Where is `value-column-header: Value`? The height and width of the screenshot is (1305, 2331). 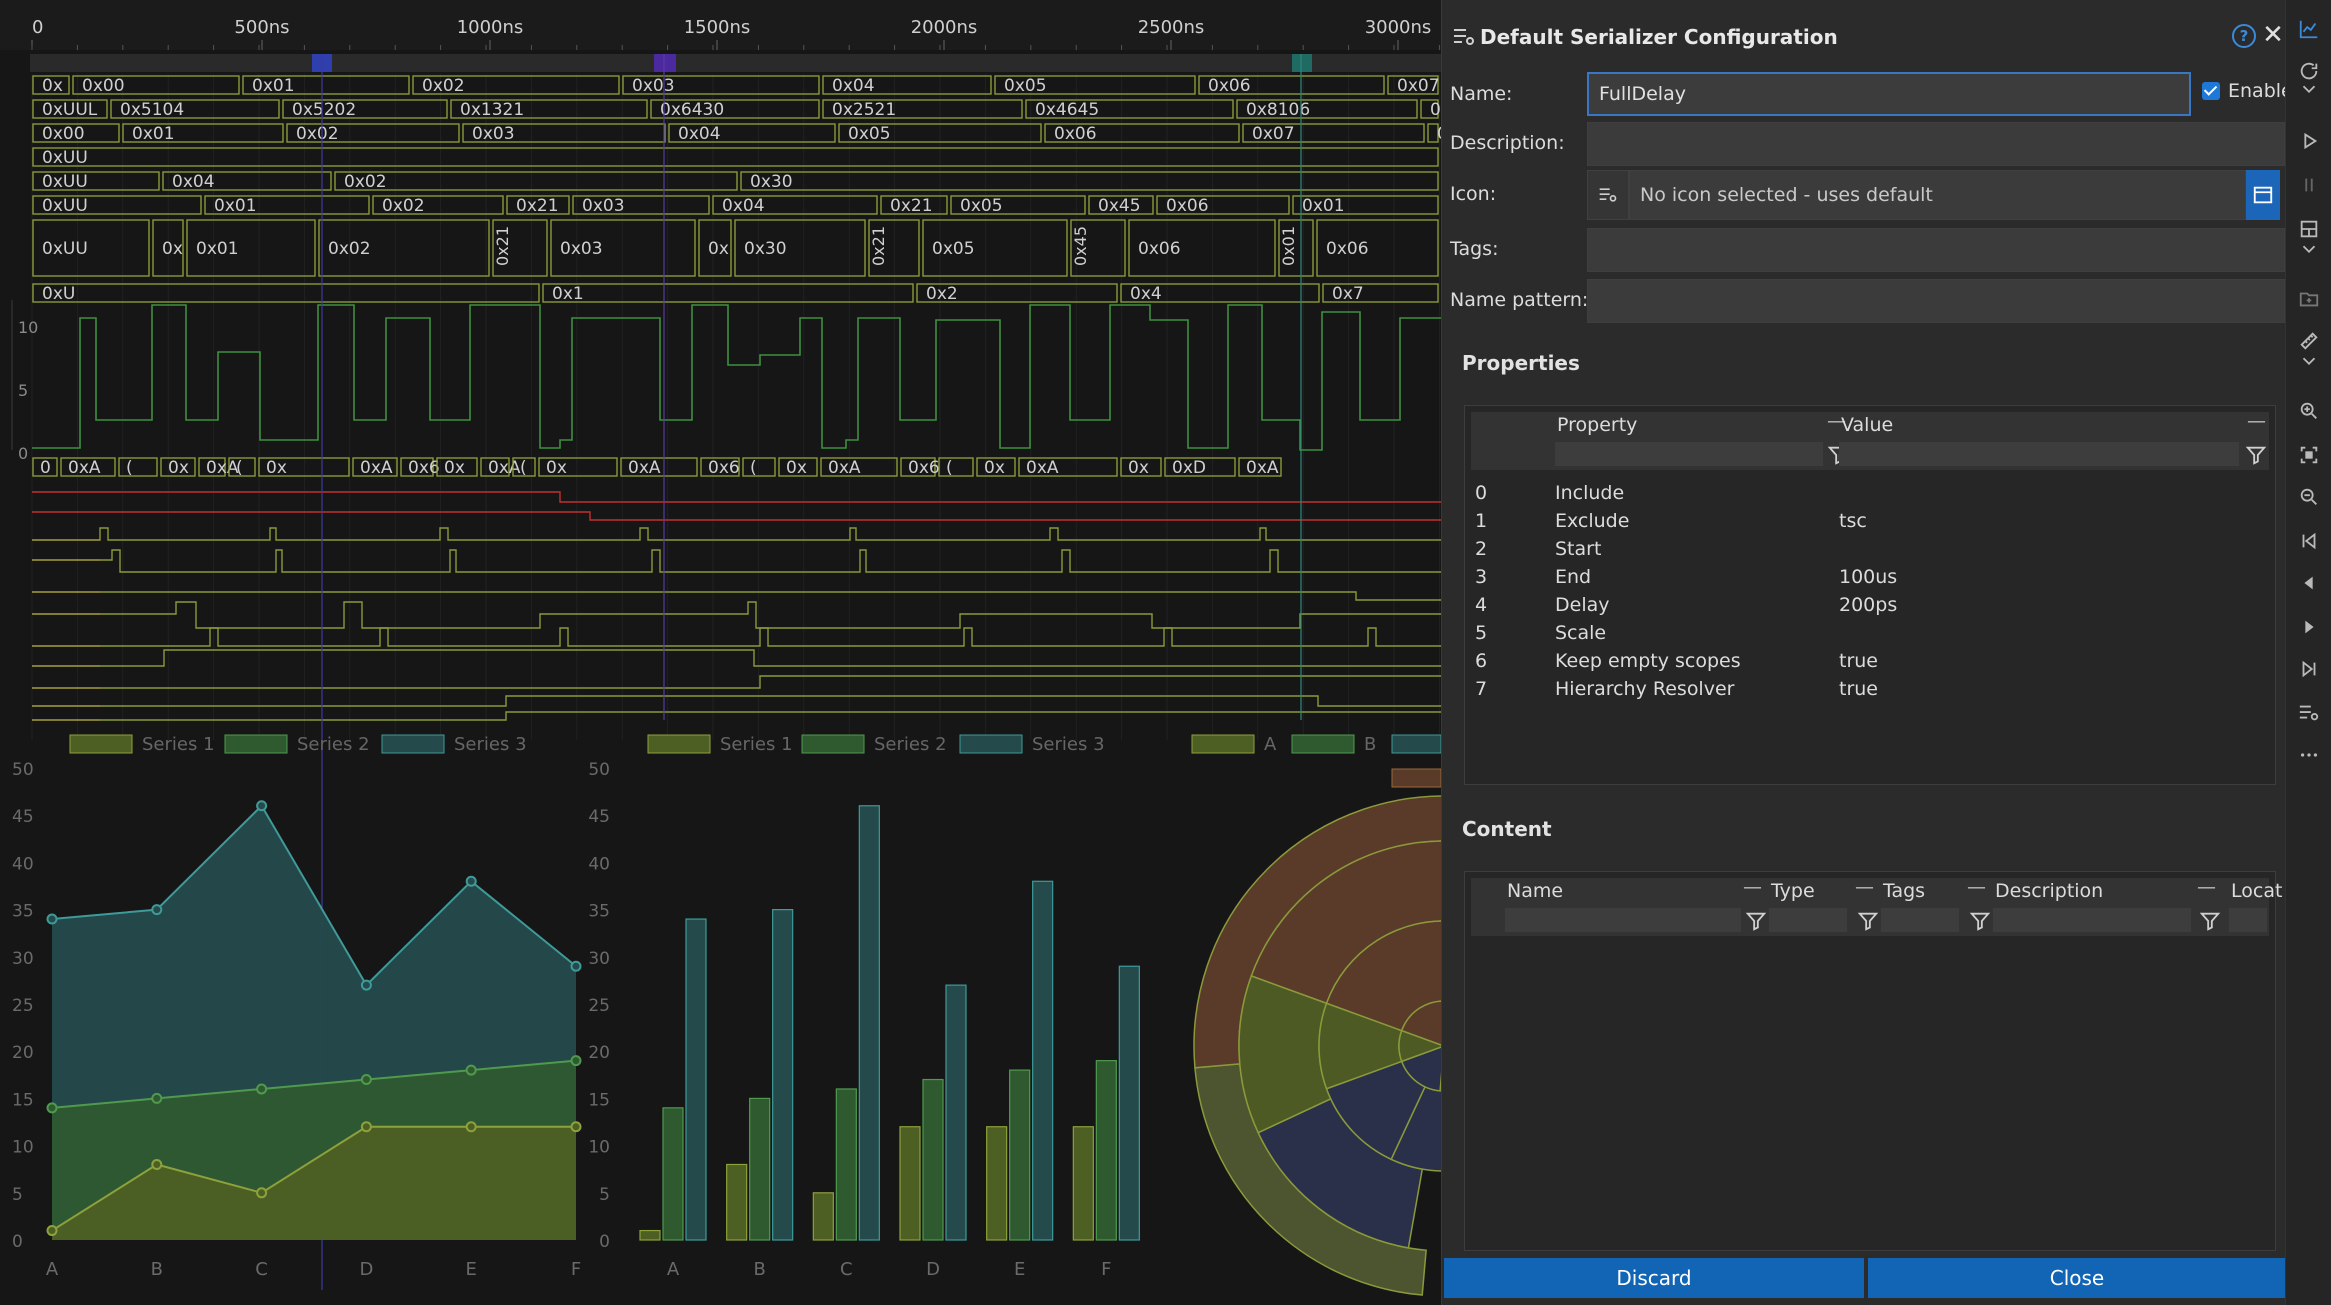
value-column-header: Value is located at coordinates (1867, 425).